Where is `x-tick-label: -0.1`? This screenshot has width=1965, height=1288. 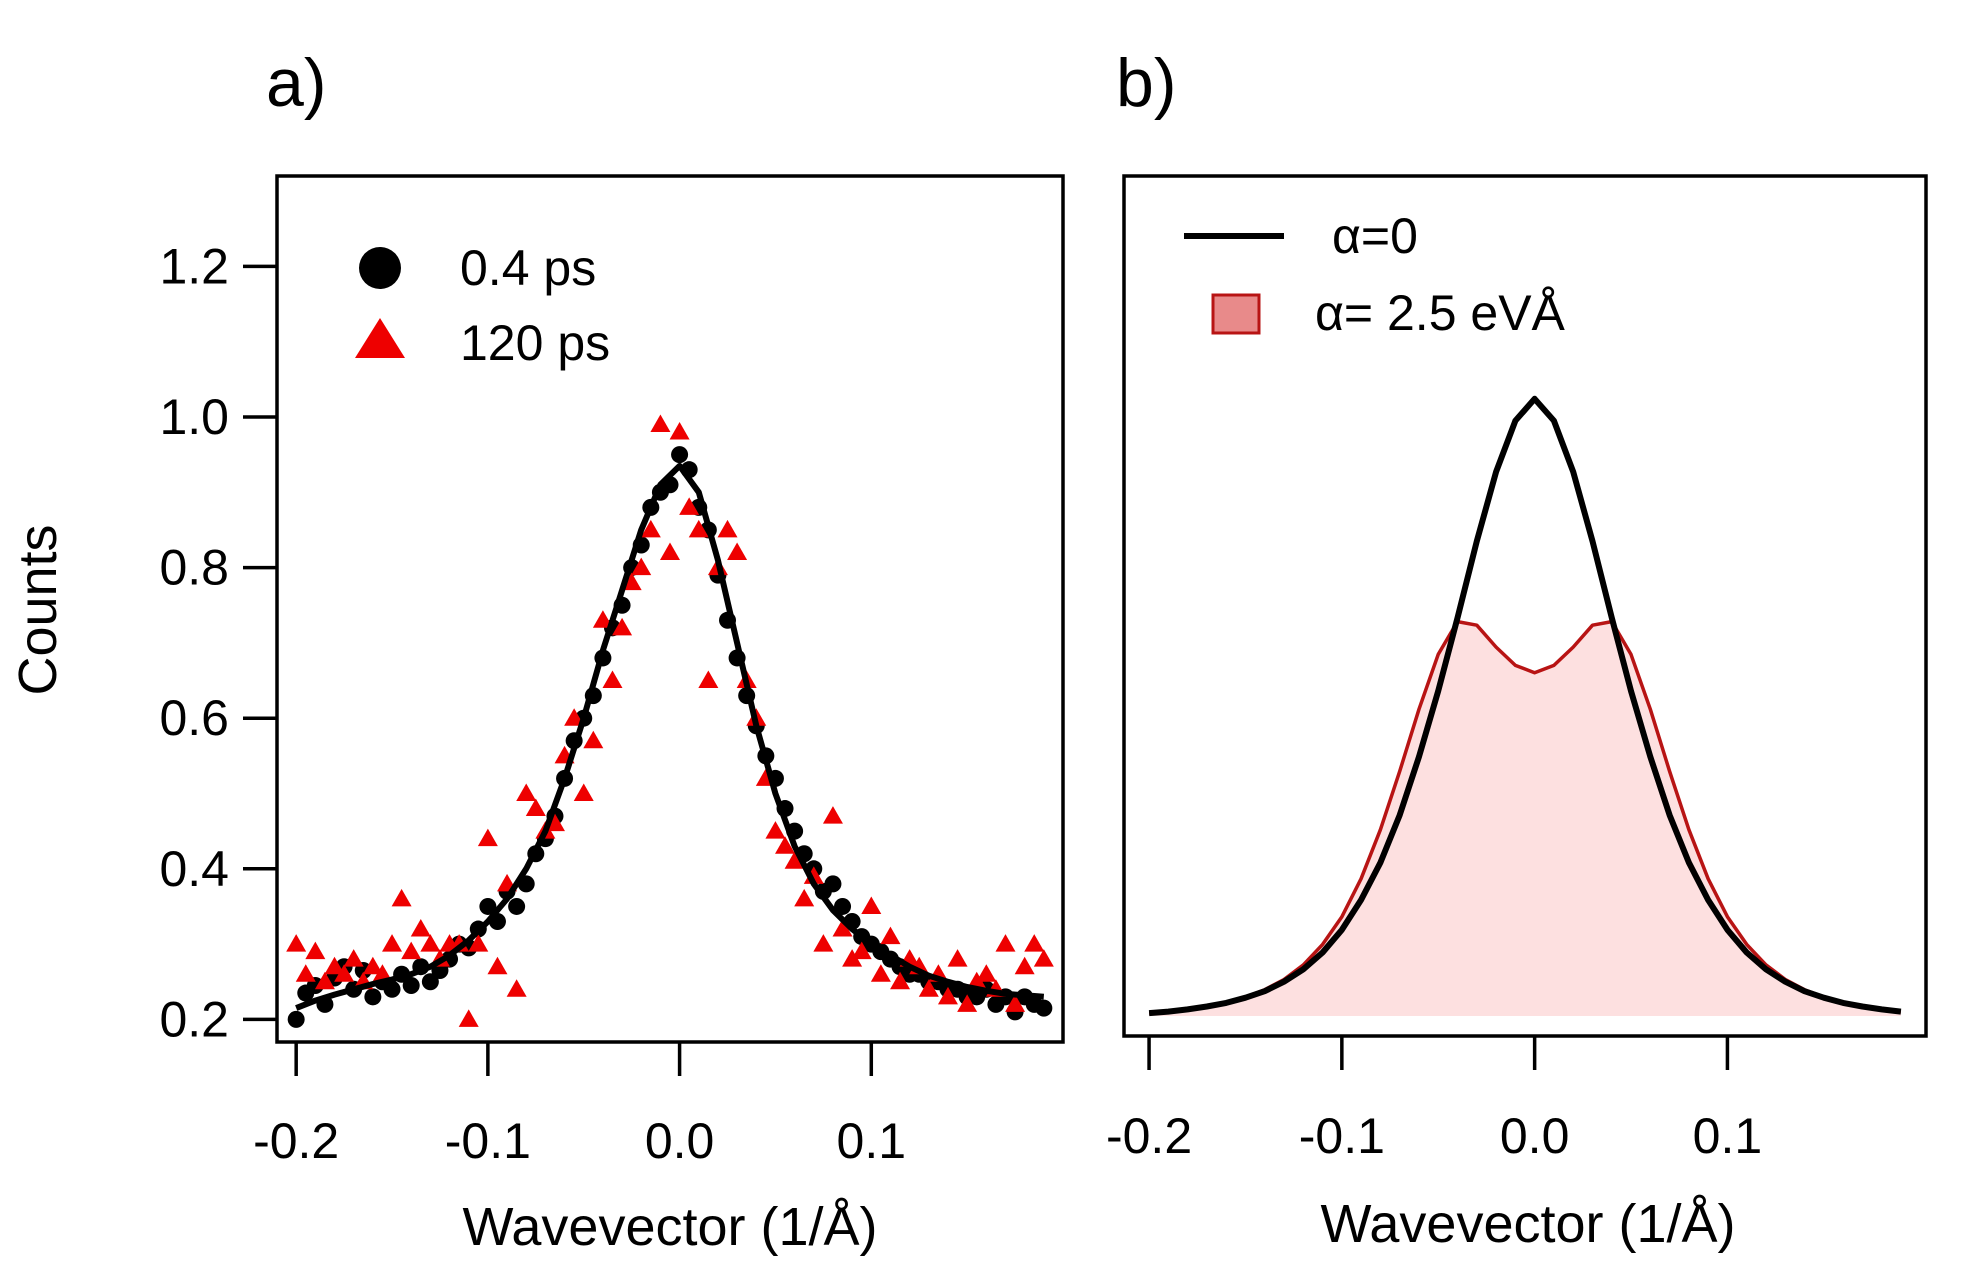
x-tick-label: -0.1 is located at coordinates (488, 1141).